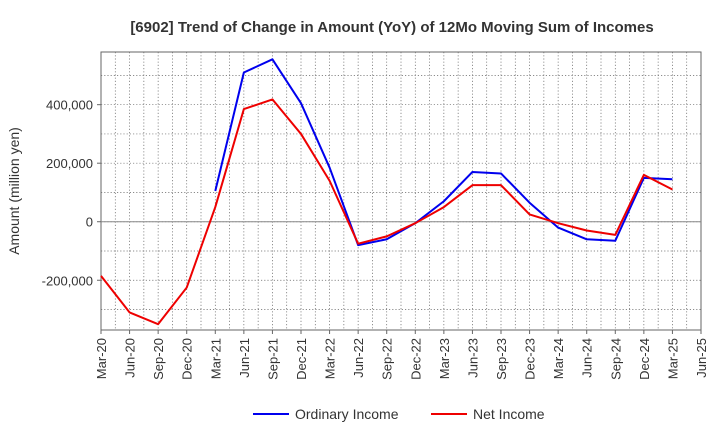 This screenshot has width=720, height=445. Describe the element at coordinates (509, 414) in the screenshot. I see `legend-label-net-income: Net Income` at that location.